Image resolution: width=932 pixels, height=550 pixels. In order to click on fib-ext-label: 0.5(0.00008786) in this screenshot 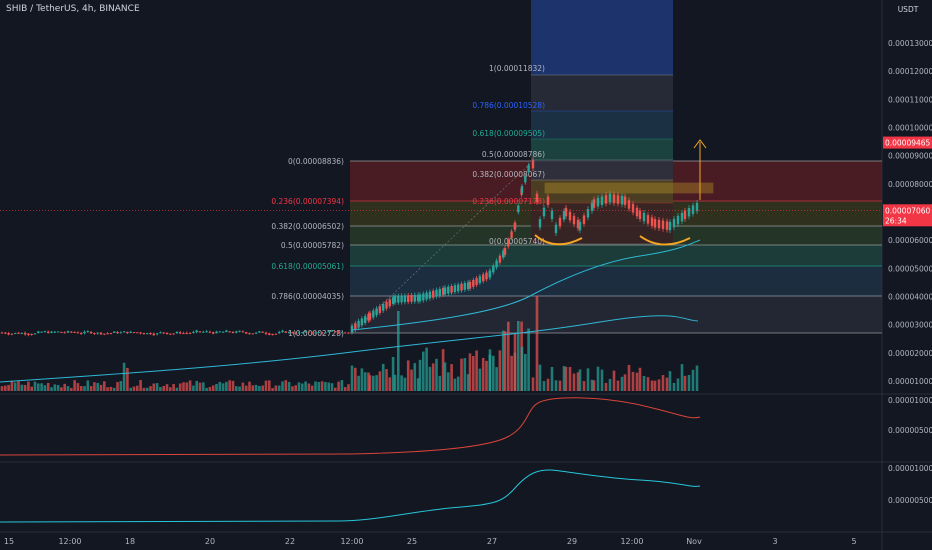, I will do `click(513, 154)`.